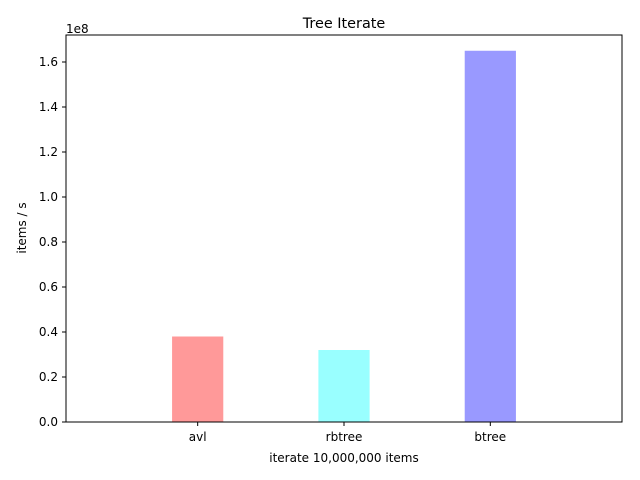 This screenshot has height=480, width=640. What do you see at coordinates (344, 386) in the screenshot?
I see `bar-rbtree` at bounding box center [344, 386].